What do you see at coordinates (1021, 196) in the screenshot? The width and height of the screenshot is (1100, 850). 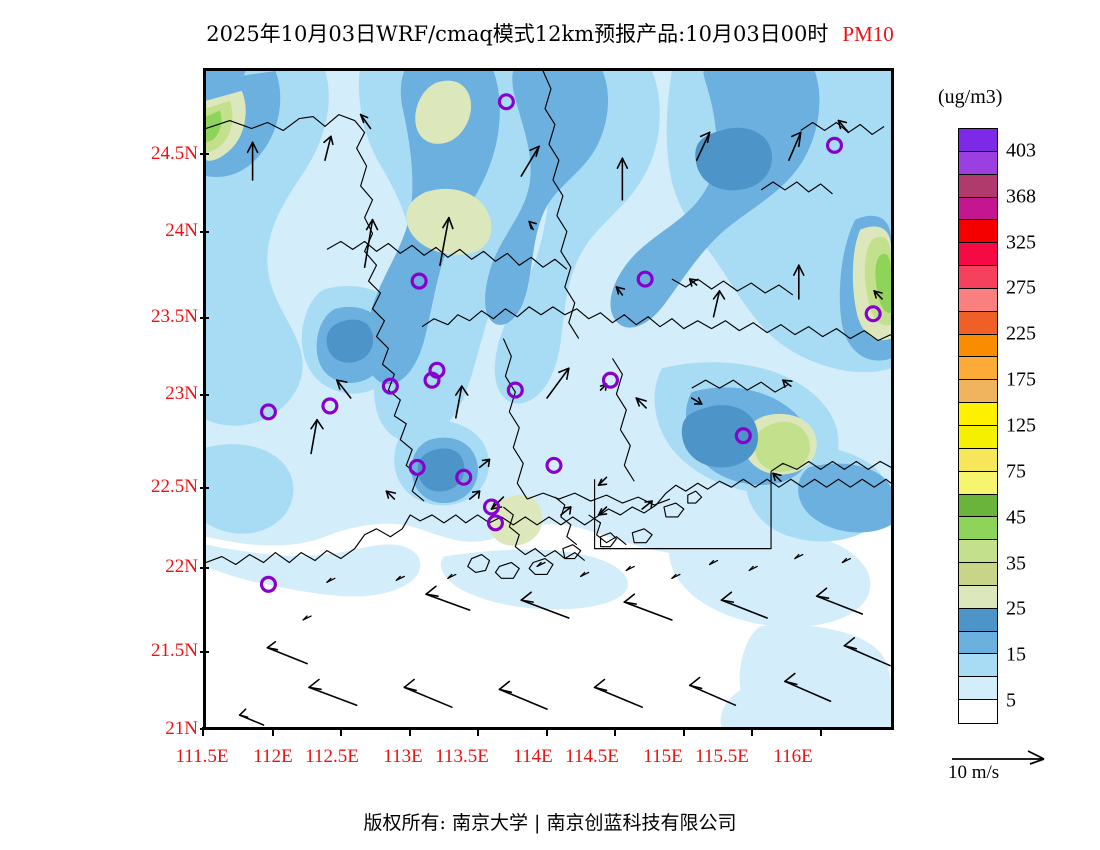 I see `colorbar-tick-label: 368` at bounding box center [1021, 196].